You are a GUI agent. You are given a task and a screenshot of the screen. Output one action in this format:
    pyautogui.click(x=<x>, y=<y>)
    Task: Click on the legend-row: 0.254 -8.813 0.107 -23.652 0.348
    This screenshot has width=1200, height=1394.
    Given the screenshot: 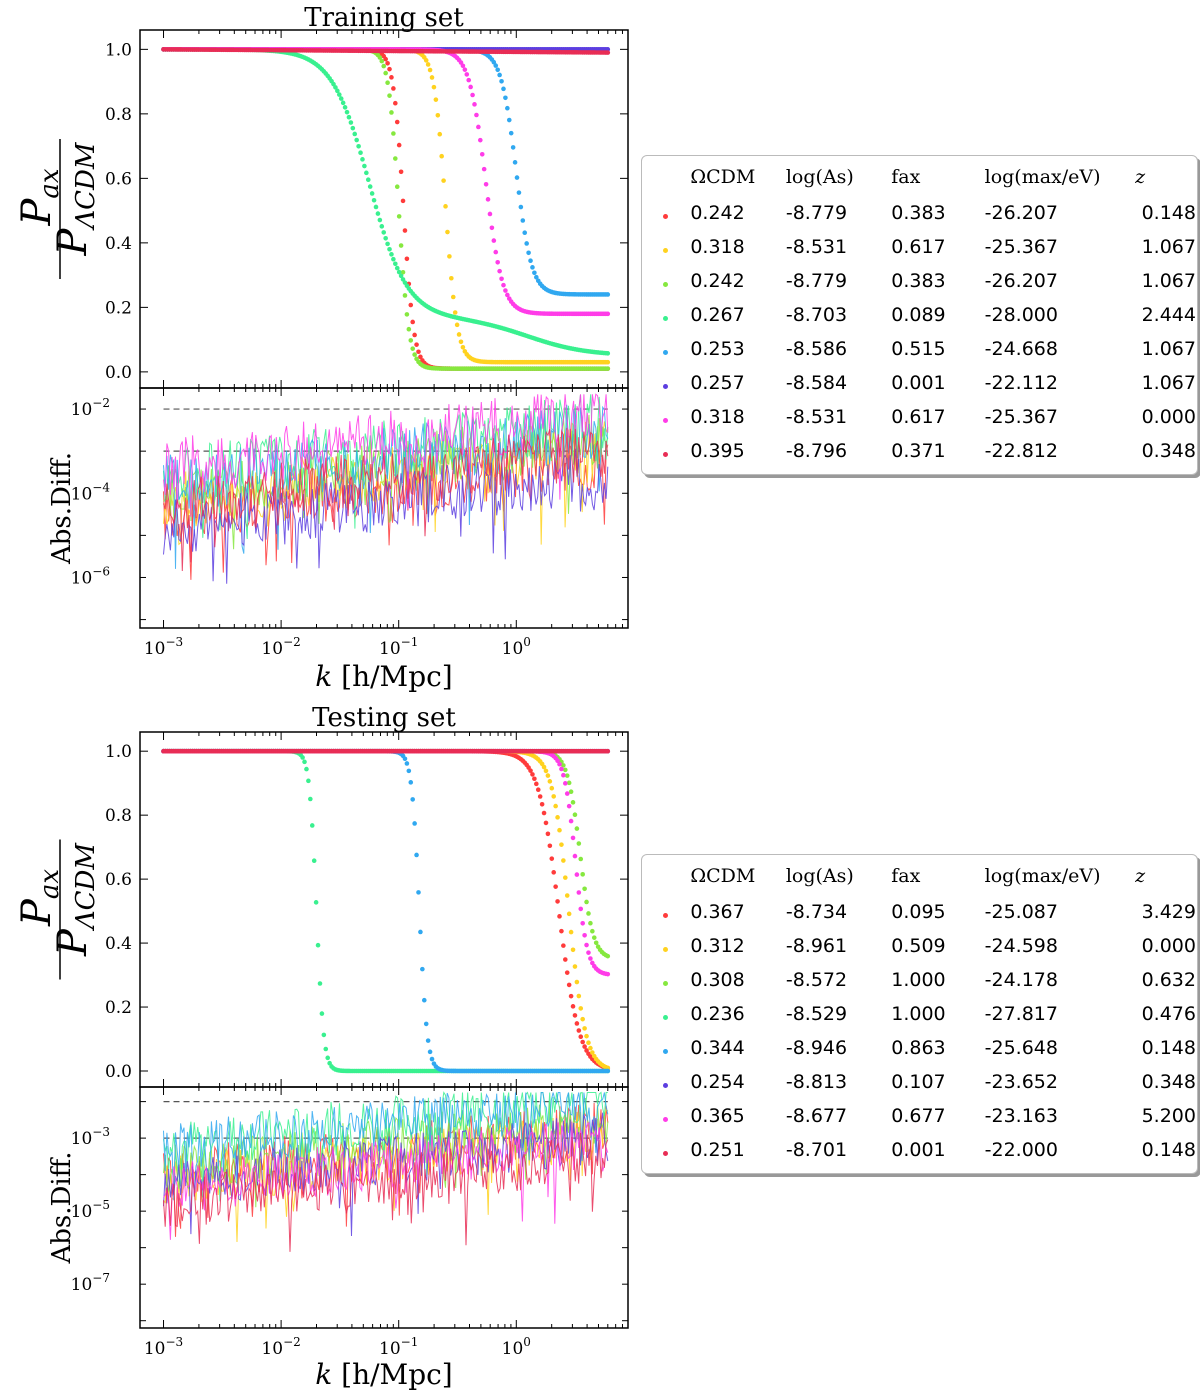 What is the action you would take?
    pyautogui.click(x=919, y=1082)
    